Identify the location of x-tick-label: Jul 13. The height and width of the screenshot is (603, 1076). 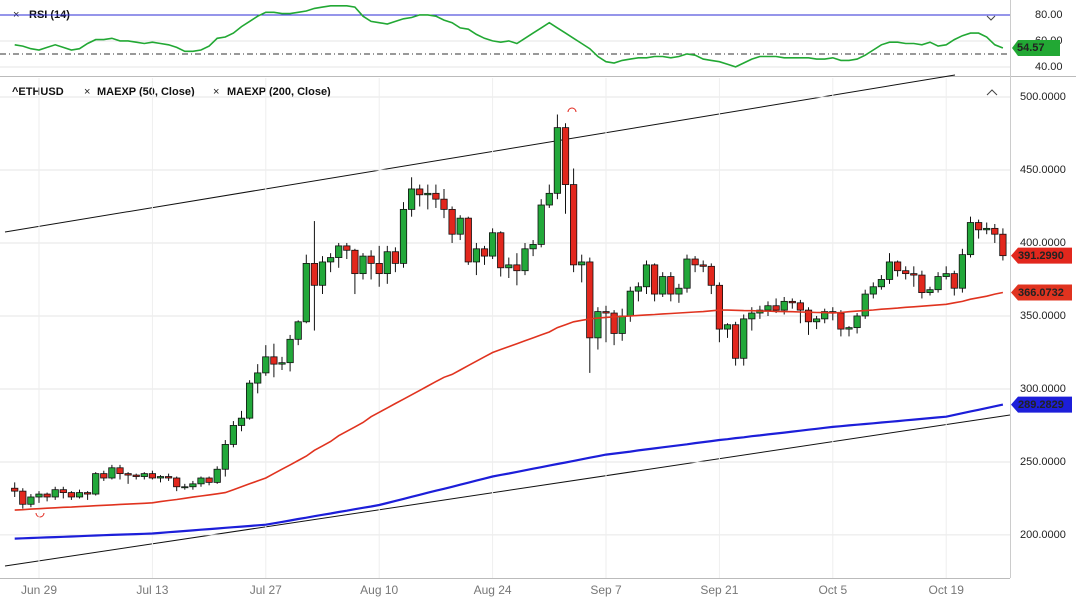
(152, 590).